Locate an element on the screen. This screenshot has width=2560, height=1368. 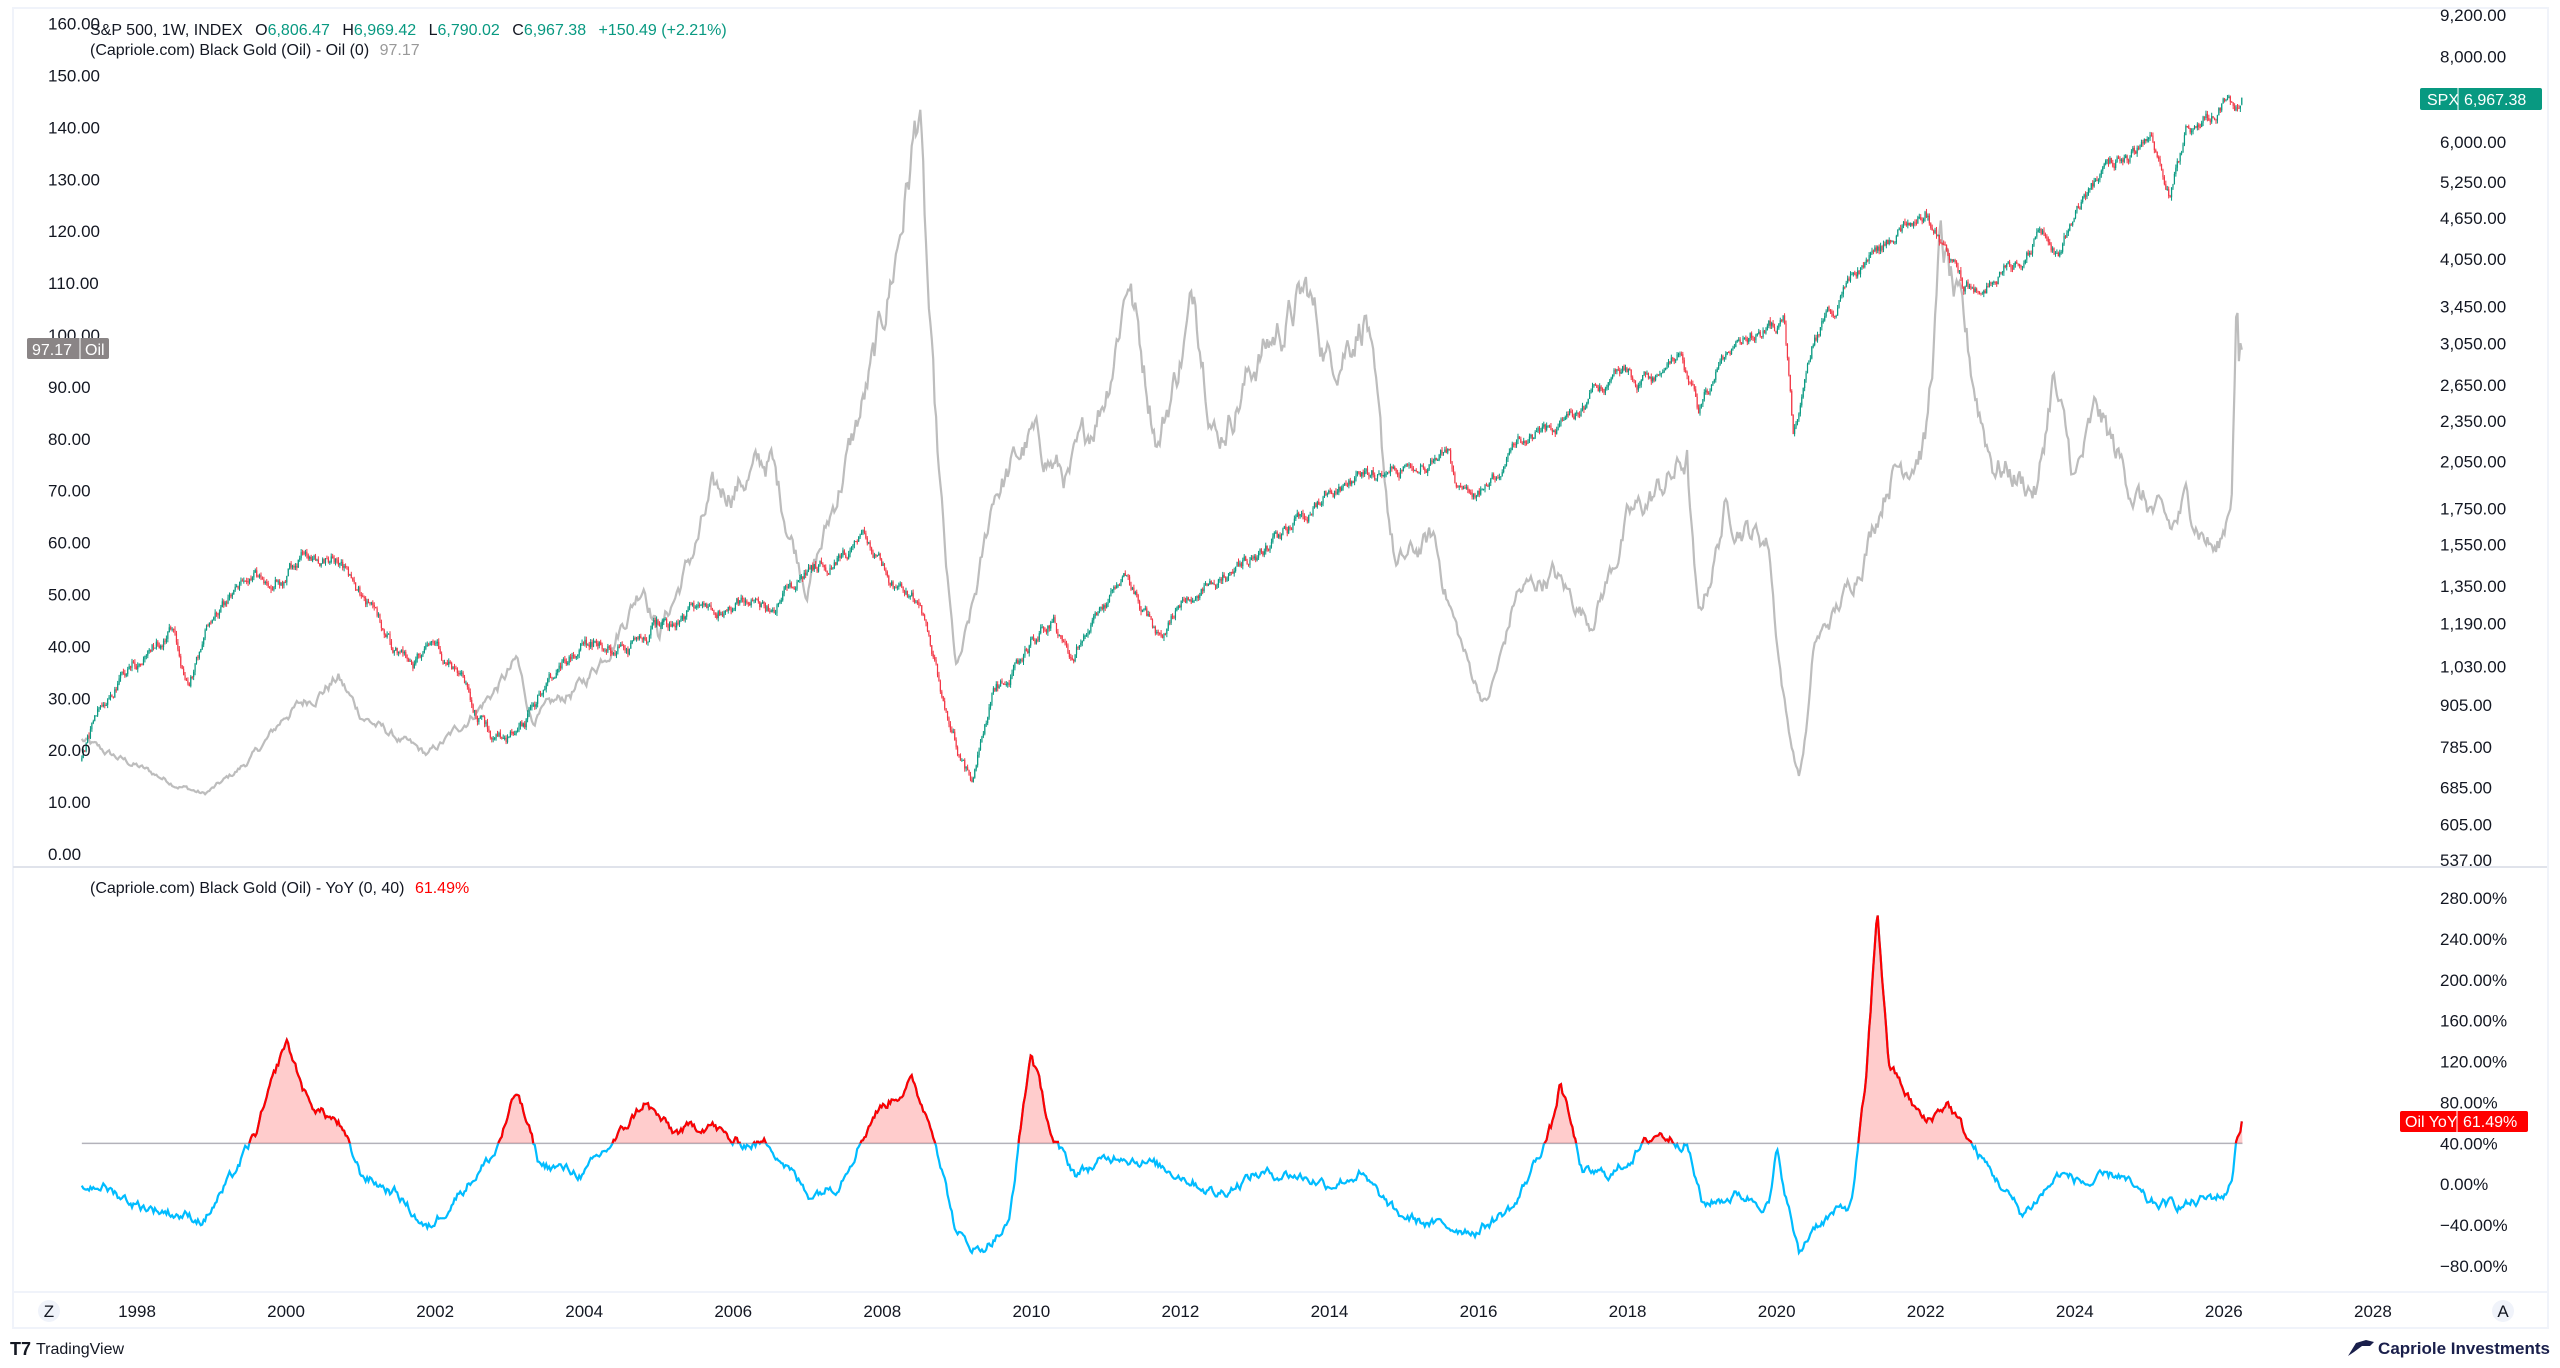
right-axis-tick: 4,050.00 is located at coordinates (2473, 259).